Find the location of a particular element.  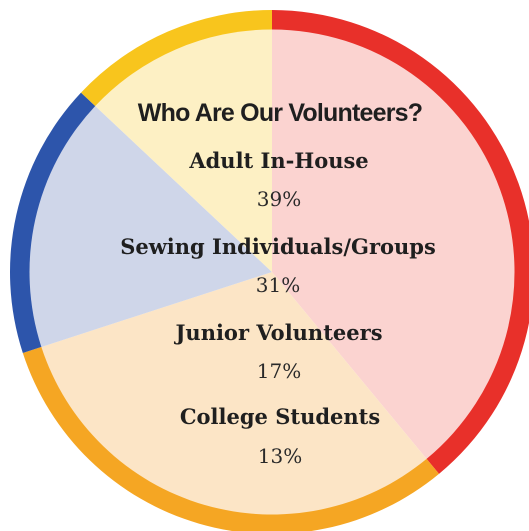

label-sewing-individuals-groups: Sewing Individuals/Groups is located at coordinates (278, 246).